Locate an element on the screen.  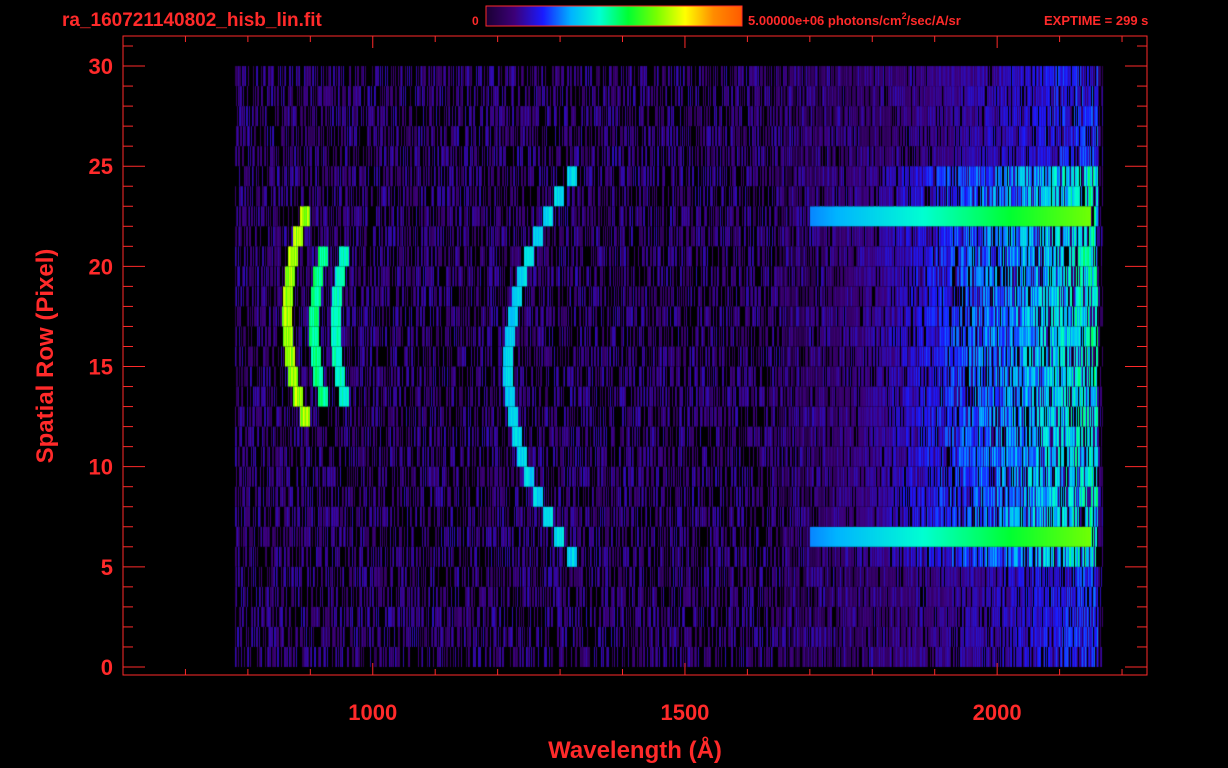
y-tick-label: 10 is located at coordinates (101, 467).